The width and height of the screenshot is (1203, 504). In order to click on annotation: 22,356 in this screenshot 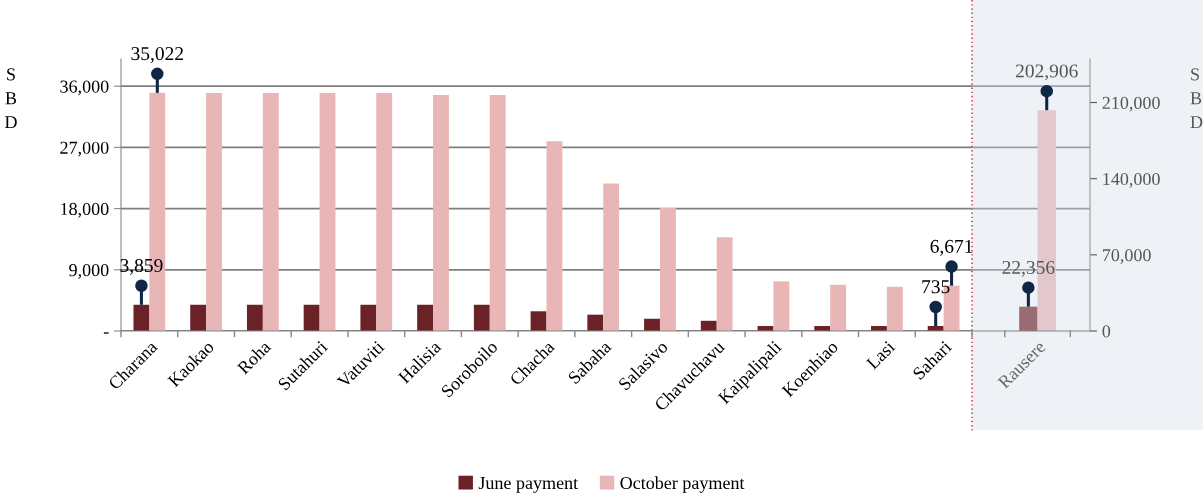, I will do `click(1028, 268)`.